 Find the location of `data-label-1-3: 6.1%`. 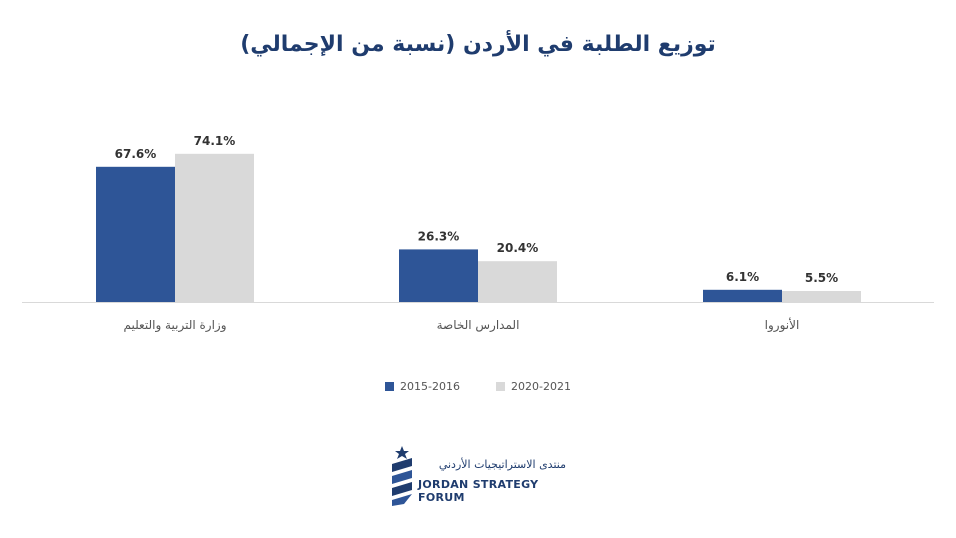

data-label-1-3: 6.1% is located at coordinates (742, 277).